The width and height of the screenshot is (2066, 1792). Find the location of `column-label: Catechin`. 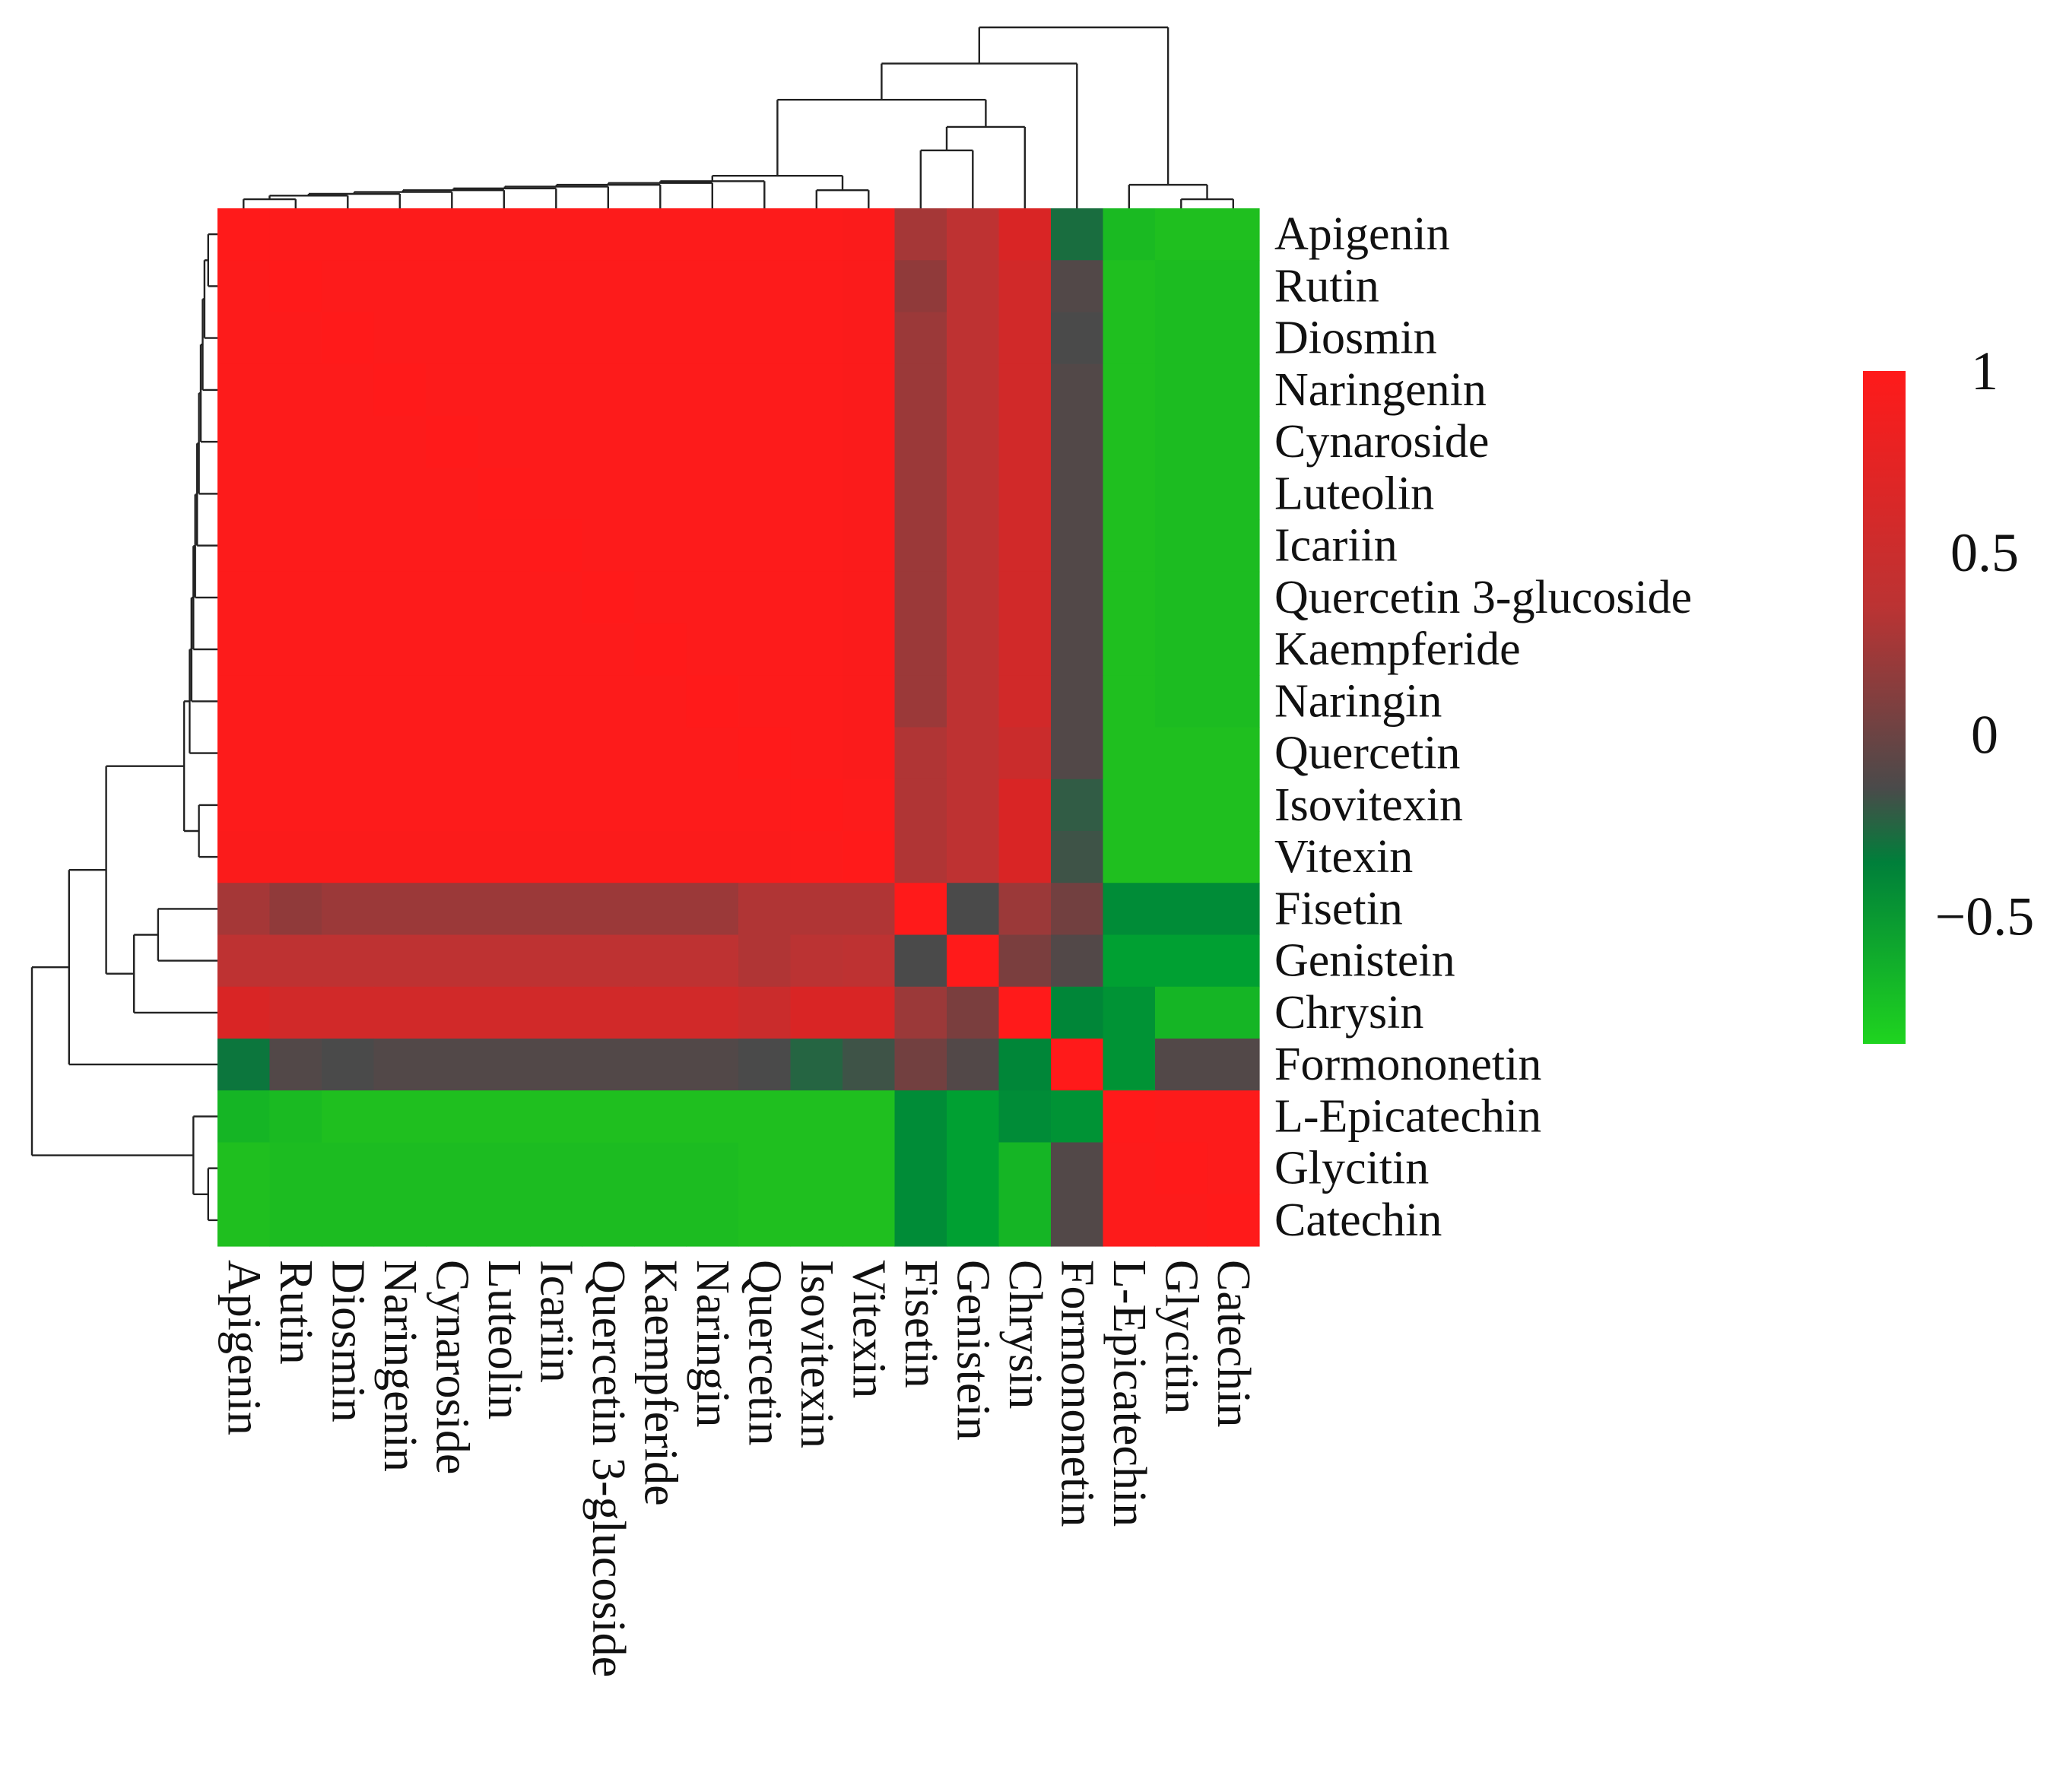

column-label: Catechin is located at coordinates (1233, 1343).